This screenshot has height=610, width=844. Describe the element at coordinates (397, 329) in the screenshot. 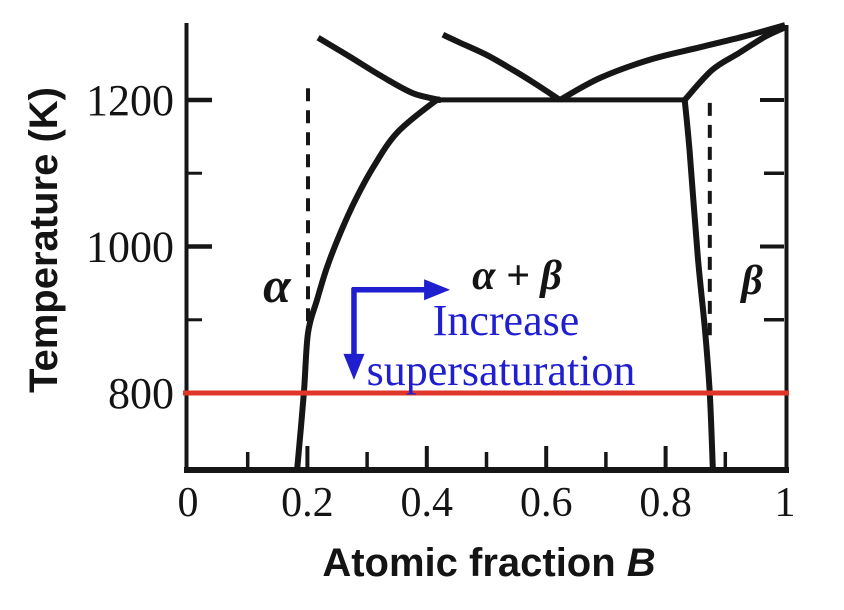

I see `supersaturation-arrows` at that location.